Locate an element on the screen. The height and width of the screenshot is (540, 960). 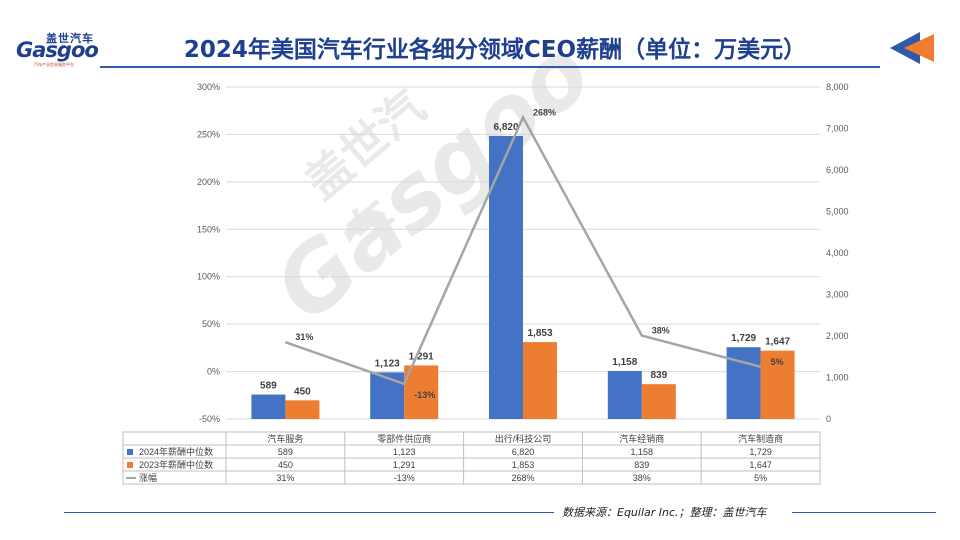
table-cell: 38% is located at coordinates (642, 478).